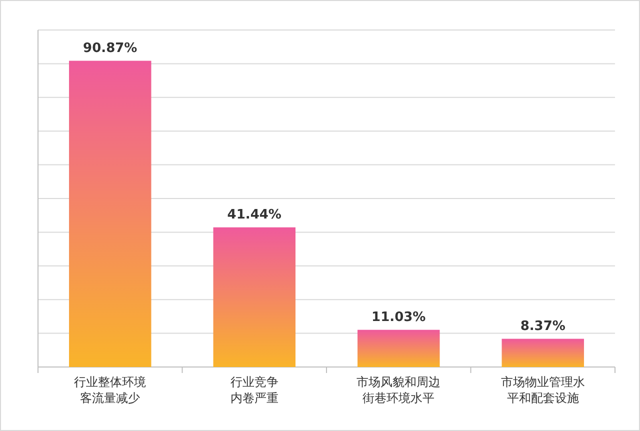 Image resolution: width=640 pixels, height=431 pixels. What do you see at coordinates (398, 390) in the screenshot?
I see `x-tick-label: 市场风貌和周边街巷环境水平` at bounding box center [398, 390].